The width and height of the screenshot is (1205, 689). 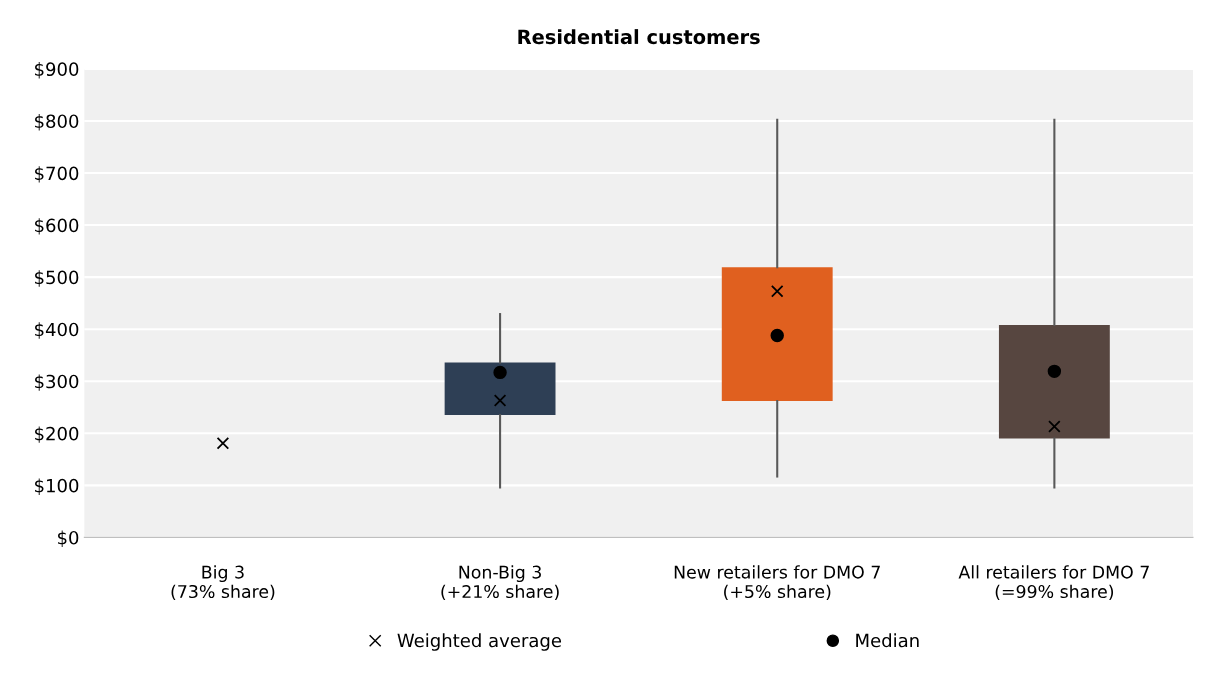 I want to click on x-tick-label: New retailers for DMO 7 (+5% share), so click(x=777, y=583).